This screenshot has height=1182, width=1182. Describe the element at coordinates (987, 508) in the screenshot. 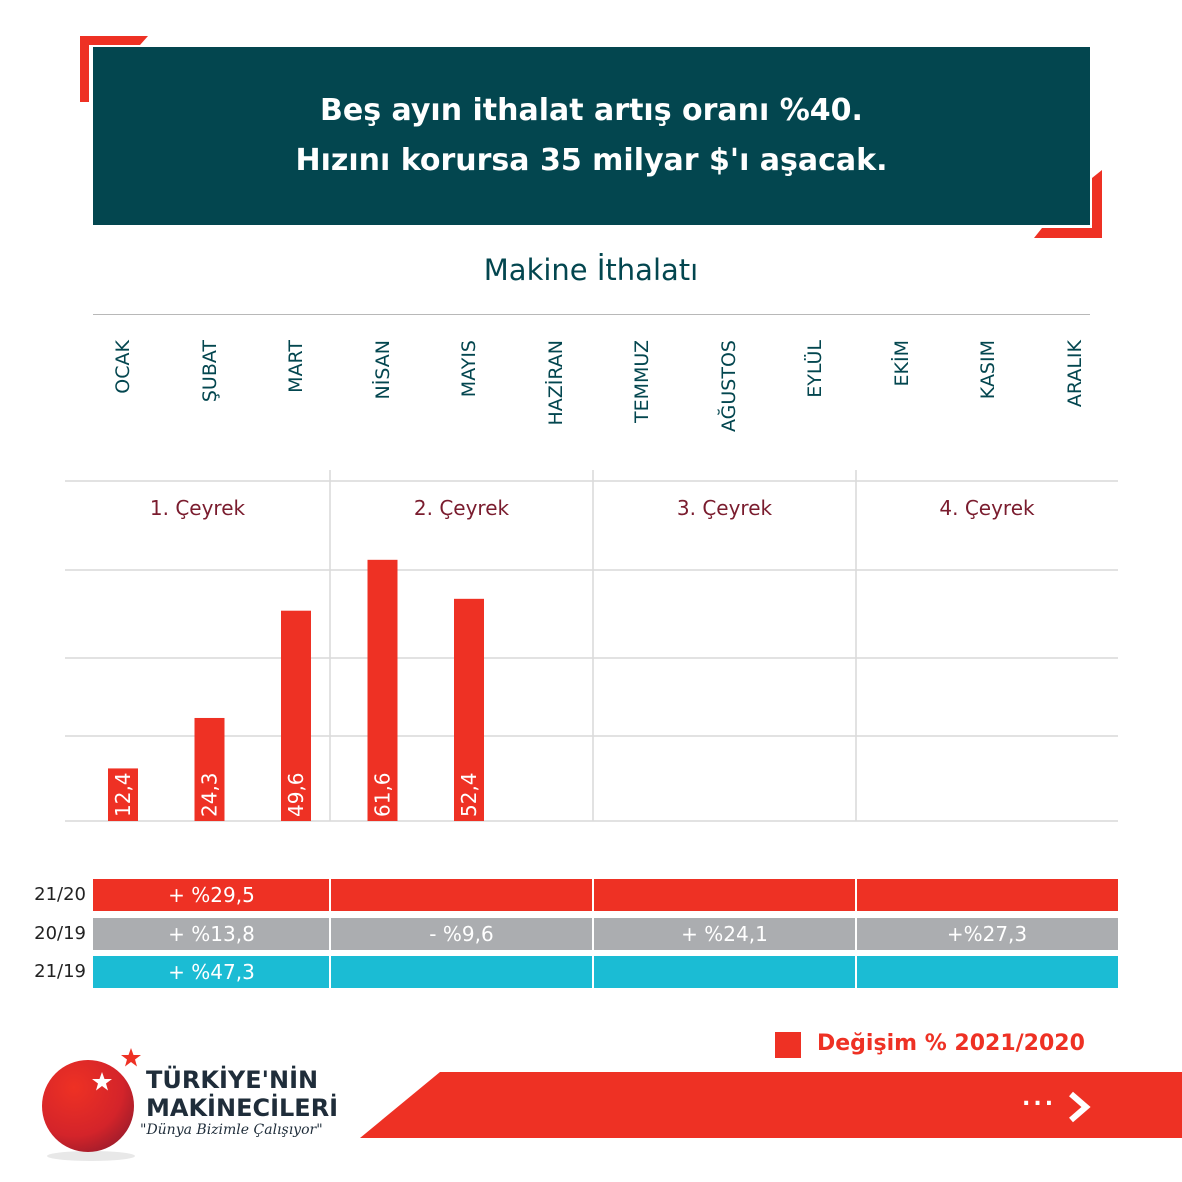

I see `quarter-label: 4. Çeyrek` at that location.